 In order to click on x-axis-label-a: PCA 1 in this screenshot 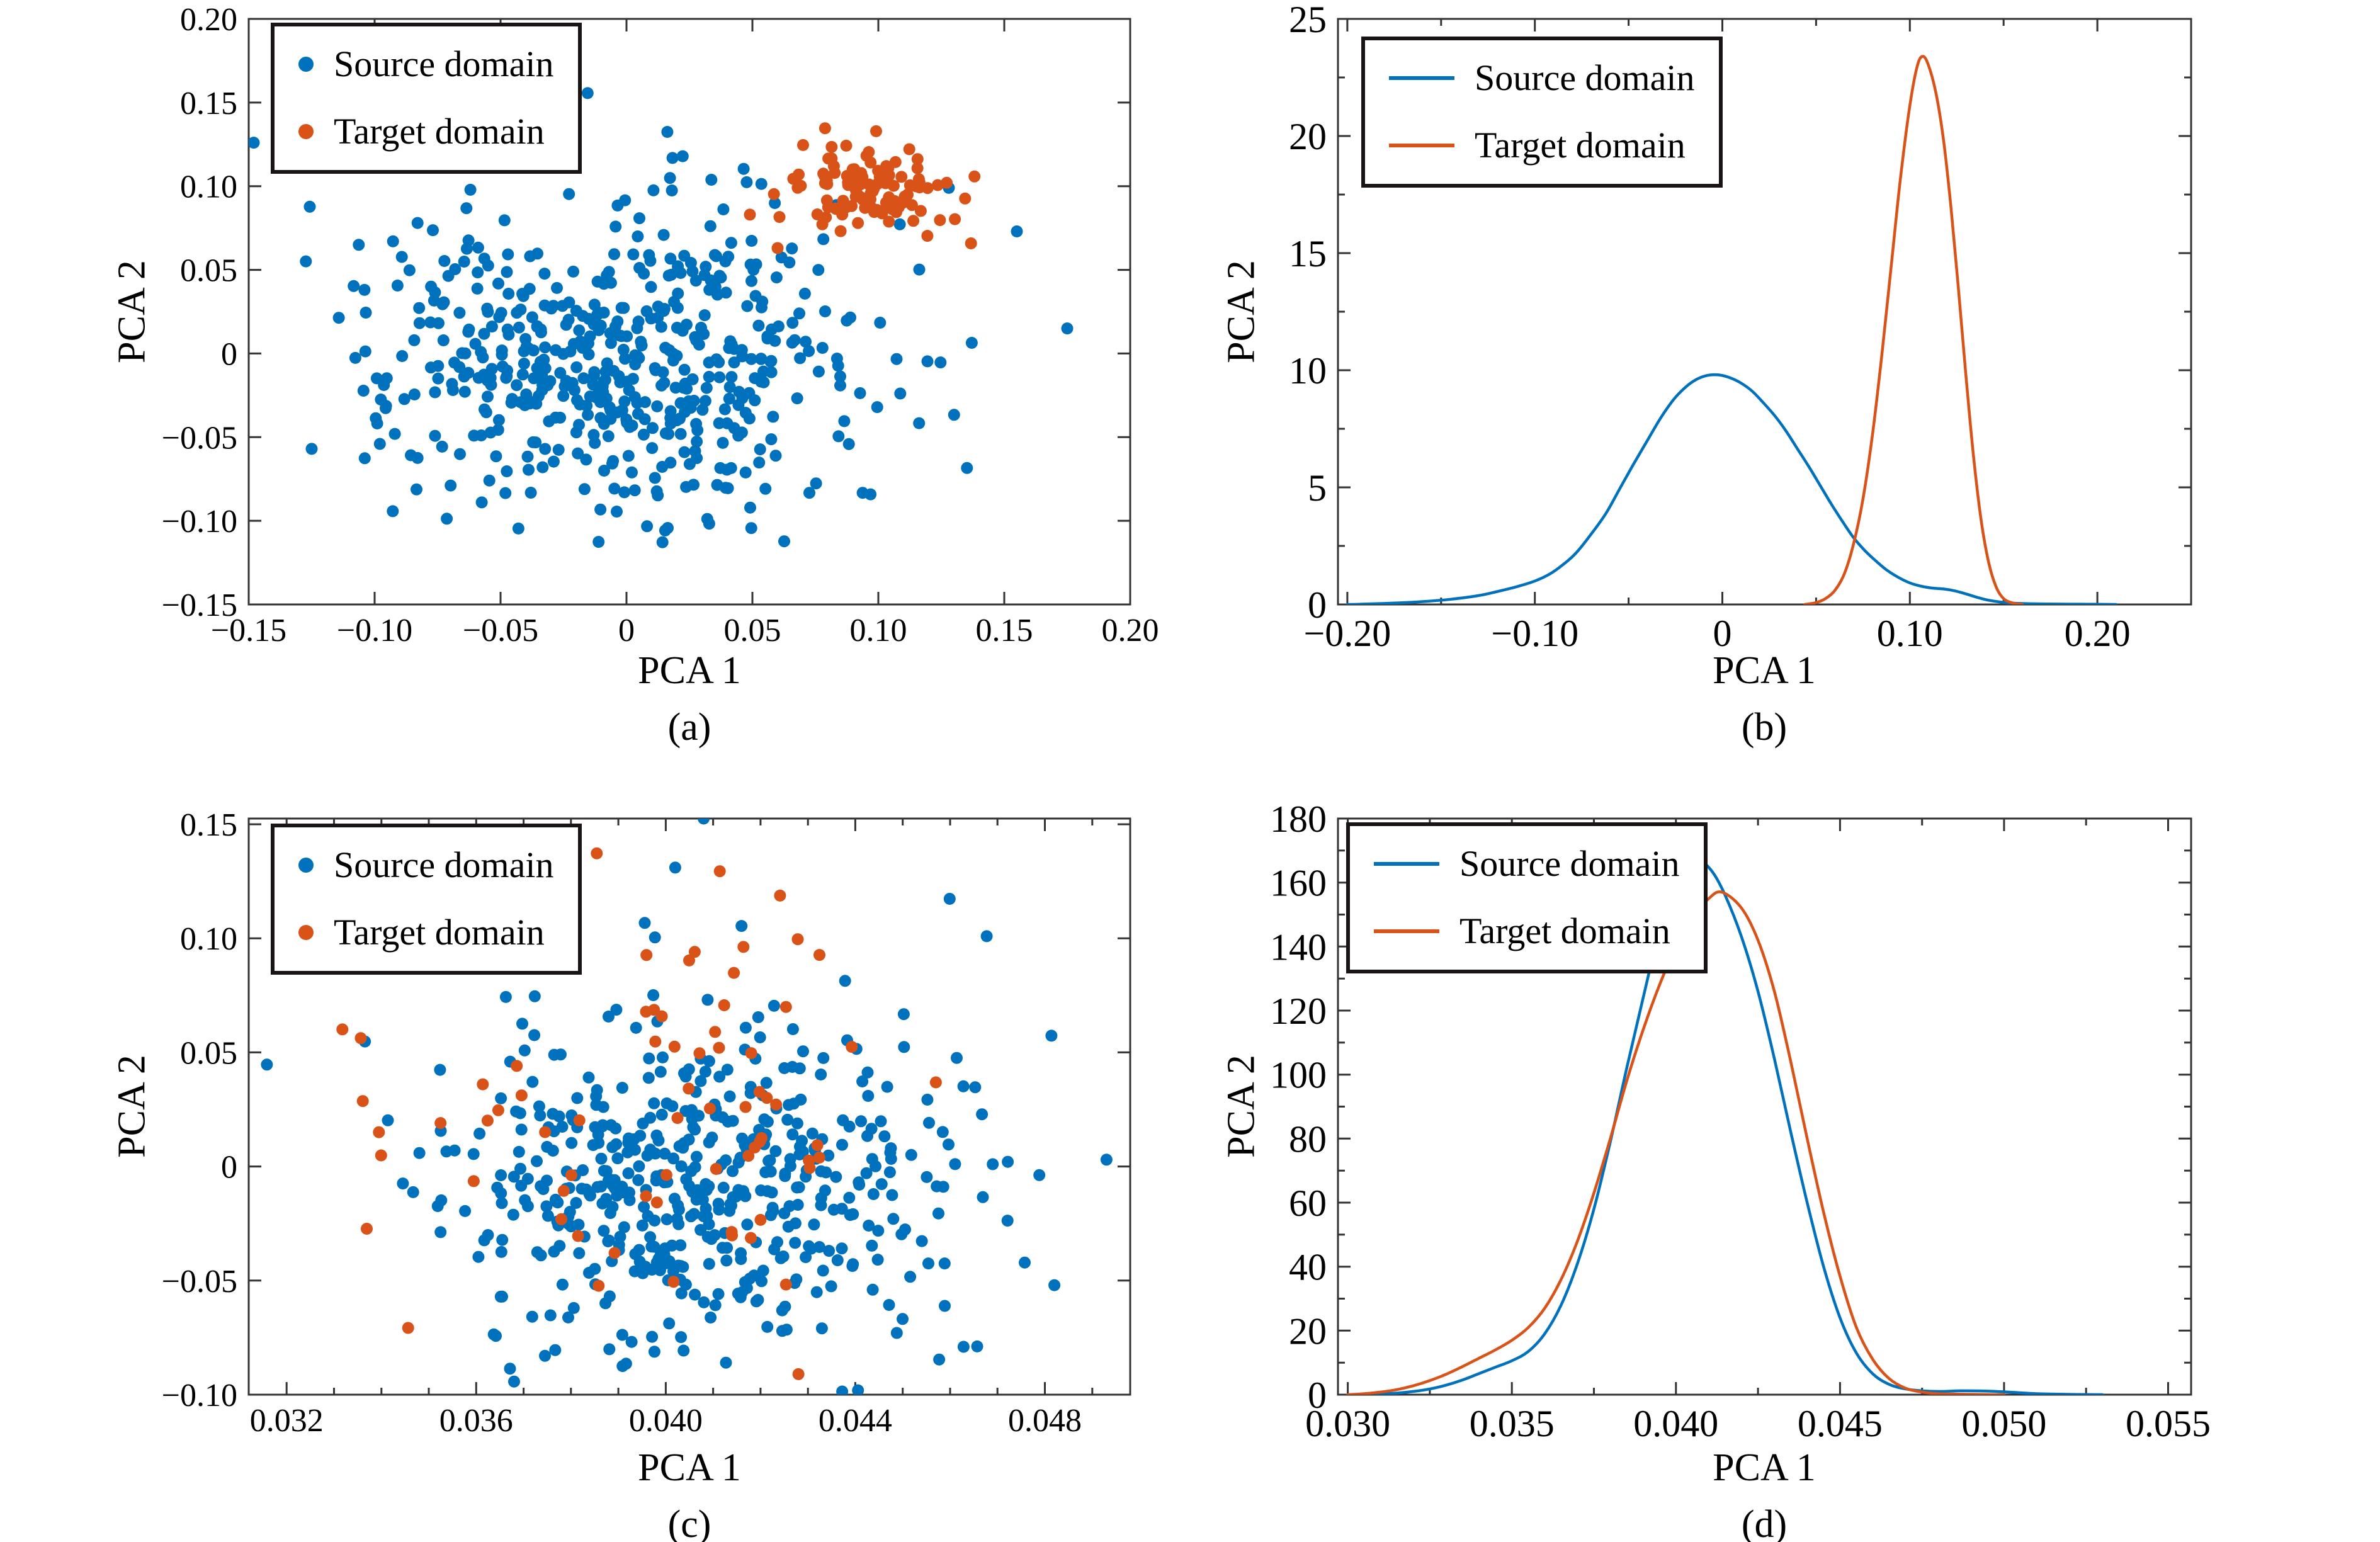, I will do `click(689, 670)`.